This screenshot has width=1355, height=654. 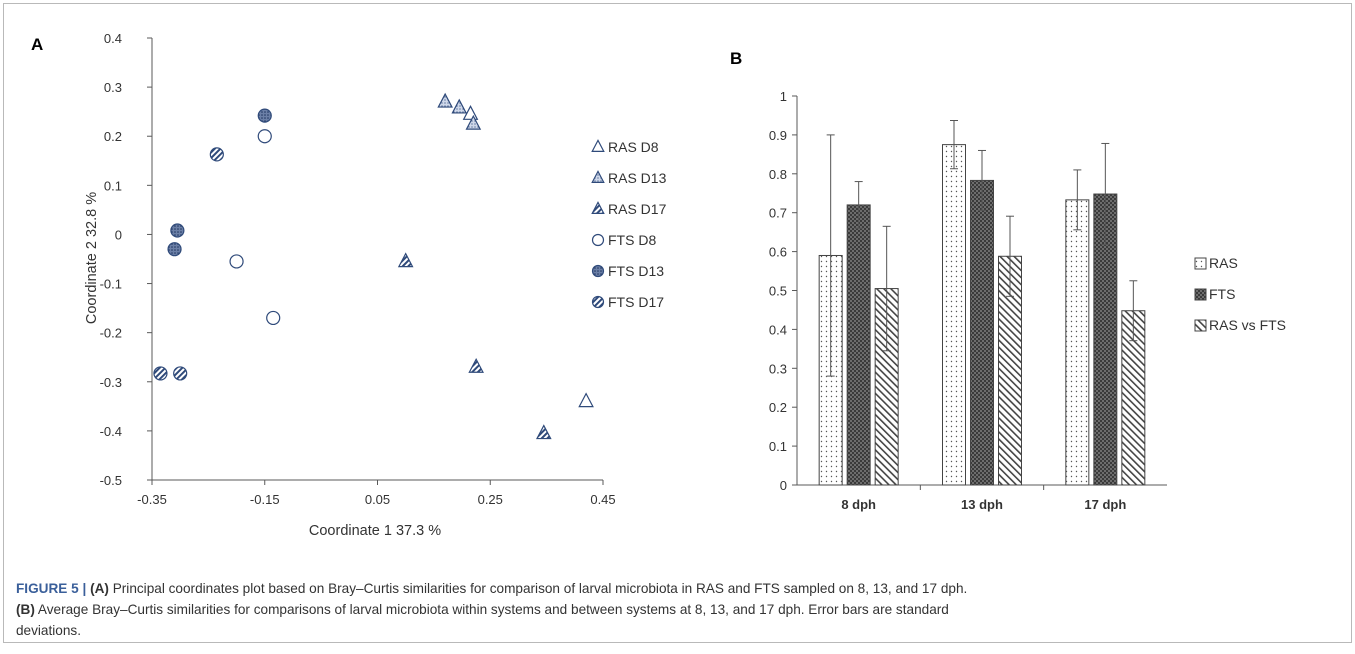 What do you see at coordinates (51, 588) in the screenshot?
I see `caption-figure-label: FIGURE 5 |` at bounding box center [51, 588].